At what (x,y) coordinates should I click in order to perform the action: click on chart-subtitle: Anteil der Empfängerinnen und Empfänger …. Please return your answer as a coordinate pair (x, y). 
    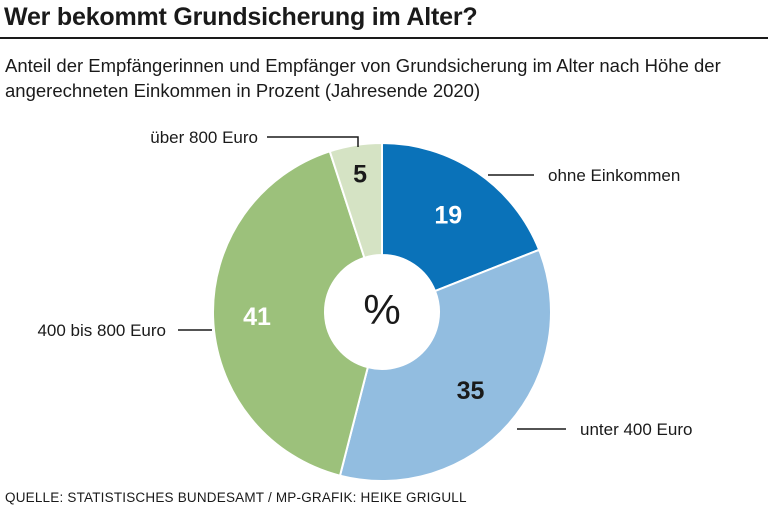
    Looking at the image, I should click on (363, 78).